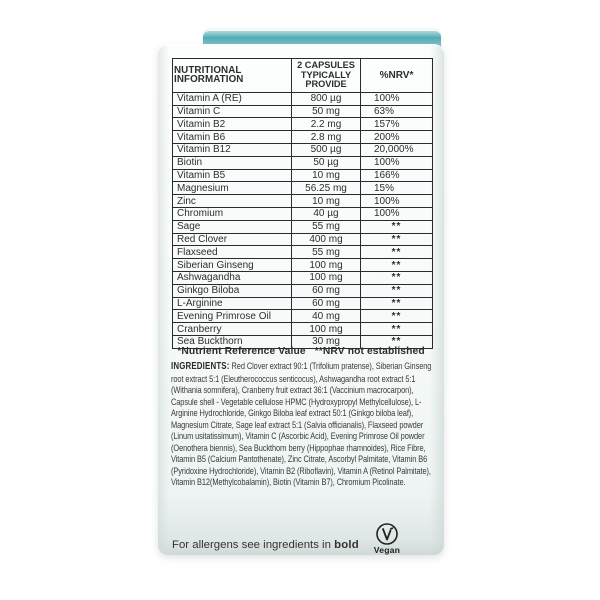 Image resolution: width=600 pixels, height=600 pixels. Describe the element at coordinates (396, 188) in the screenshot. I see `nrv-cell: 15%` at that location.